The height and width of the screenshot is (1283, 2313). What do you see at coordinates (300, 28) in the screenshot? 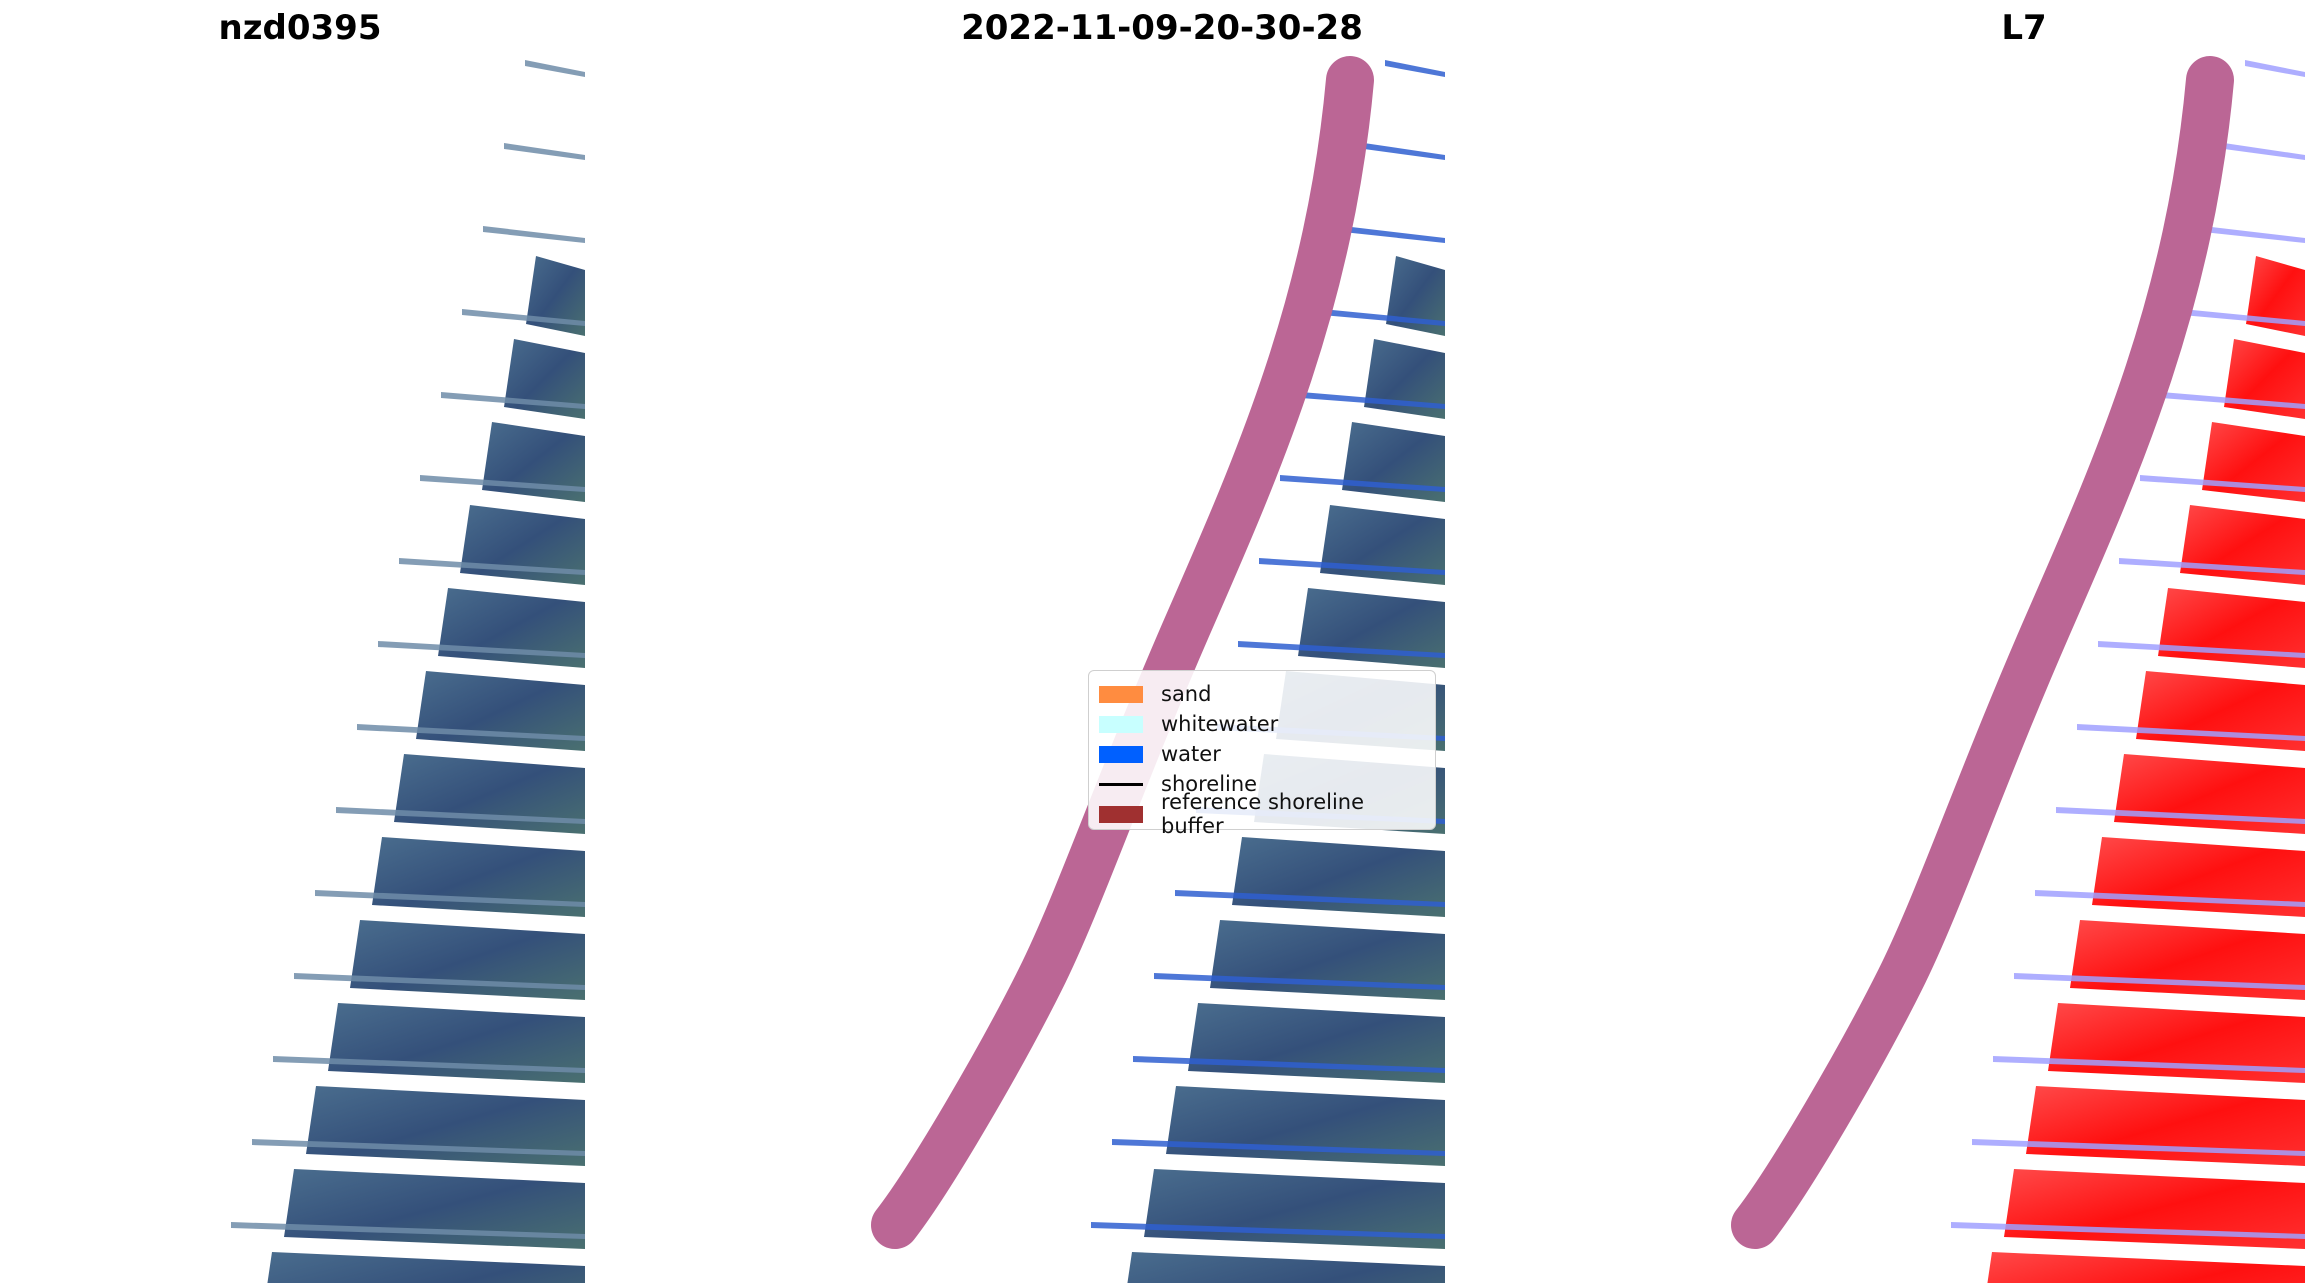
I see `panel-title-site: nzd0395` at bounding box center [300, 28].